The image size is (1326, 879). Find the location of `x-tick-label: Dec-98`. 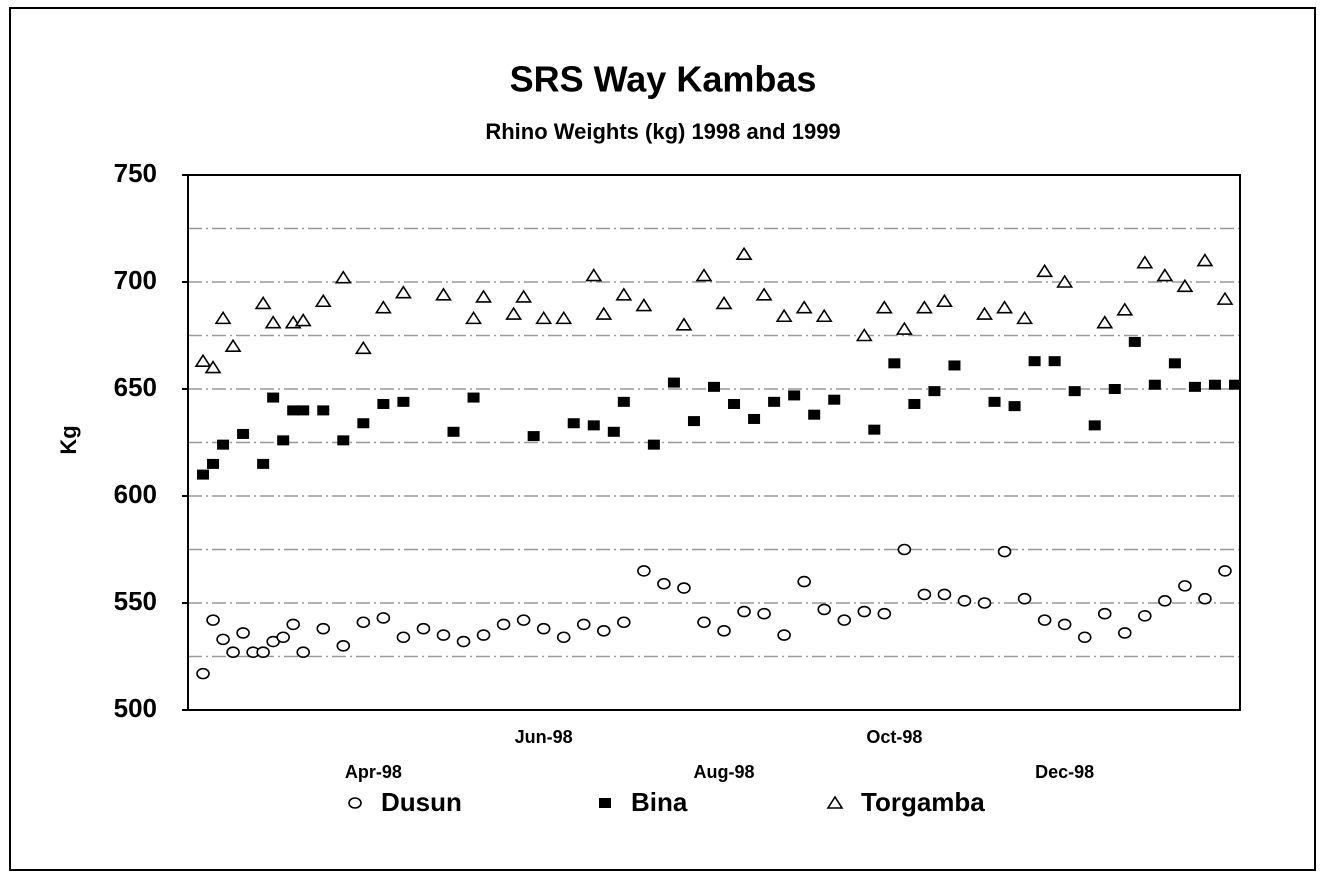

x-tick-label: Dec-98 is located at coordinates (1064, 772).